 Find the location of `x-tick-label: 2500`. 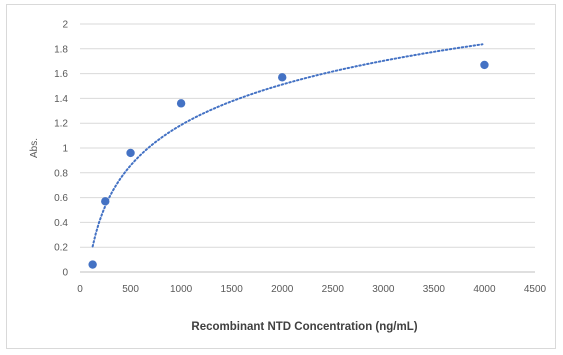

x-tick-label: 2500 is located at coordinates (333, 289).